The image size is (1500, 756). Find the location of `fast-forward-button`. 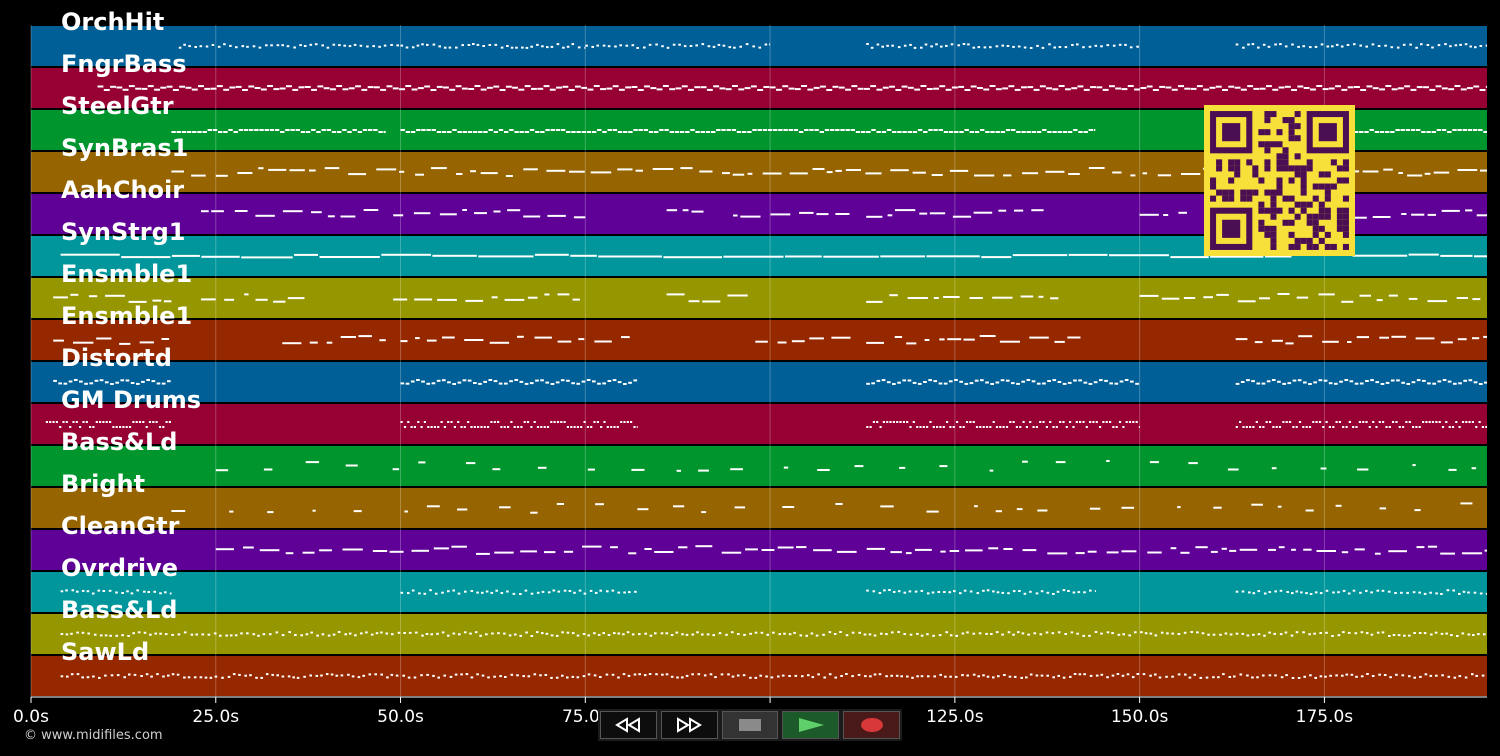

fast-forward-button is located at coordinates (689, 725).